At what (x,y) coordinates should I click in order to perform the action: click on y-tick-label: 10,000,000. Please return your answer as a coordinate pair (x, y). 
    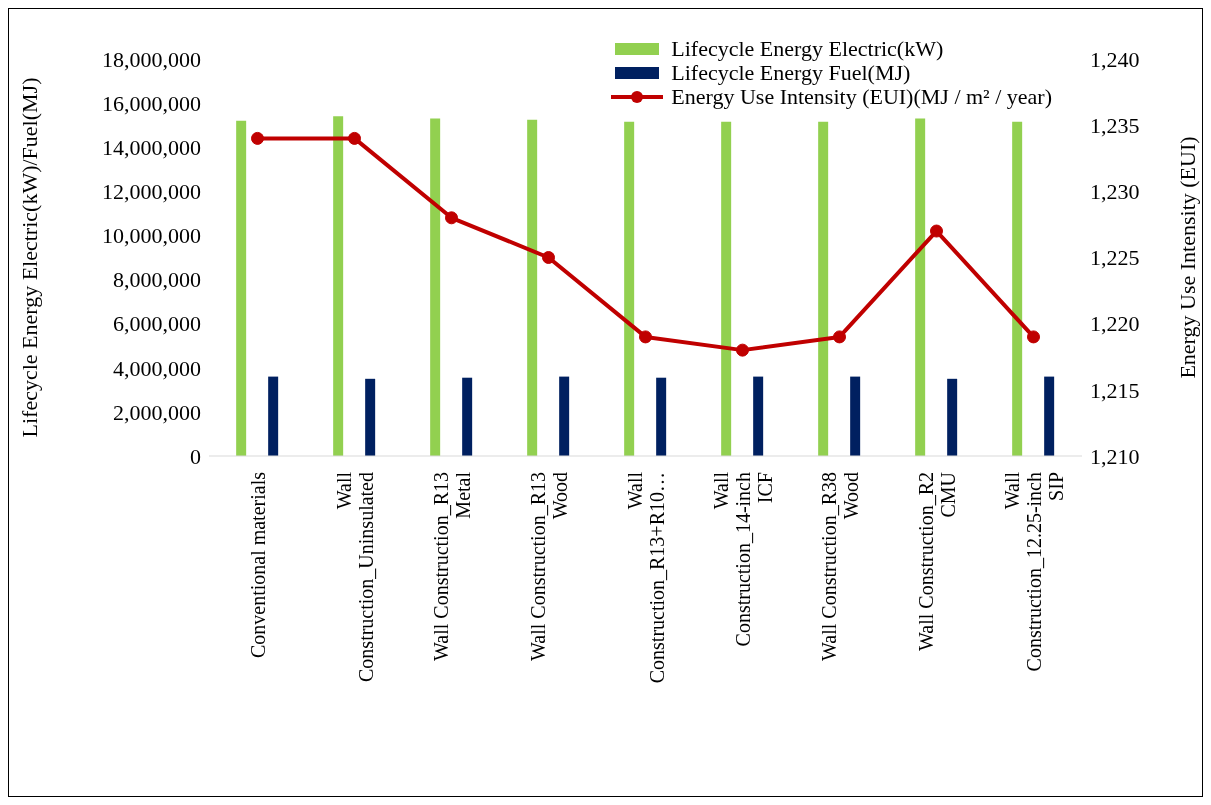
    Looking at the image, I should click on (151, 236).